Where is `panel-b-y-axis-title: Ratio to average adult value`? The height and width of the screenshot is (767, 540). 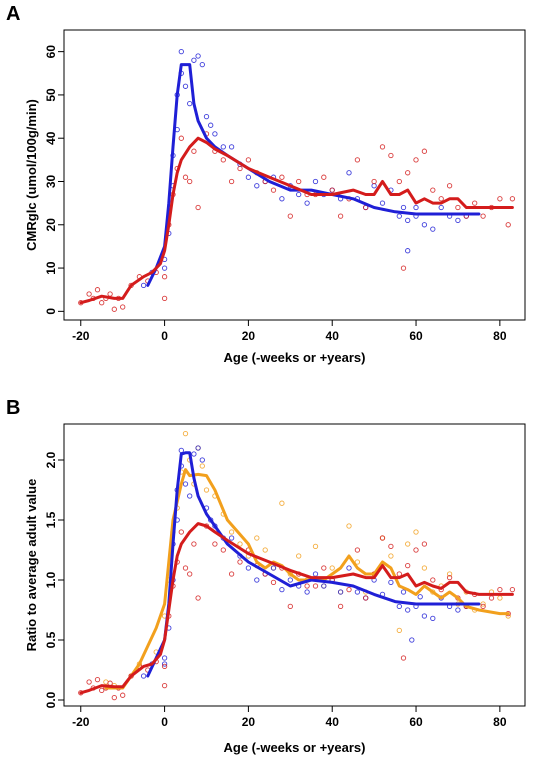
panel-b-y-axis-title: Ratio to average adult value is located at coordinates (31, 565).